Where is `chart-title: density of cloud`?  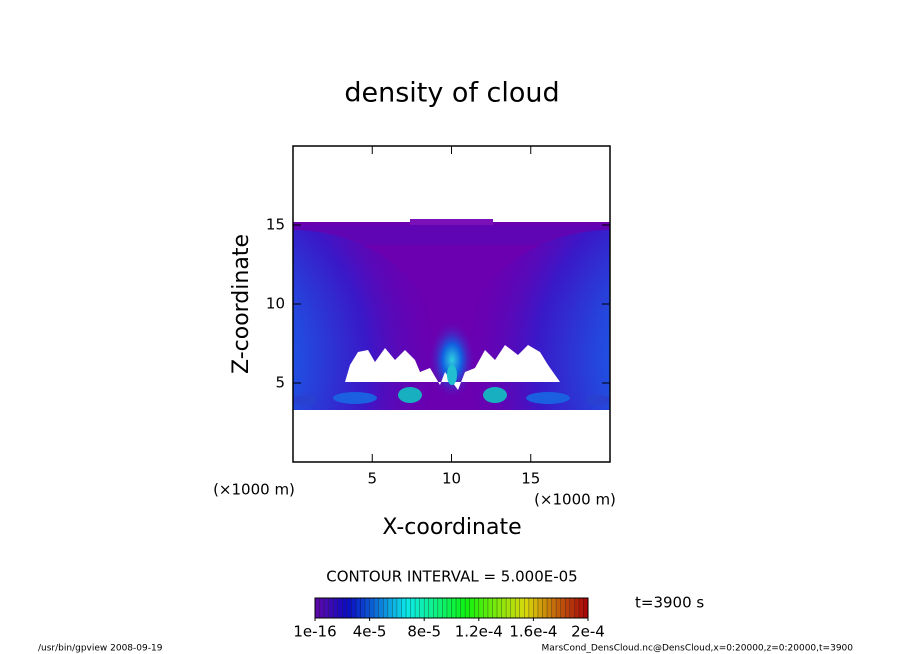
chart-title: density of cloud is located at coordinates (451, 93).